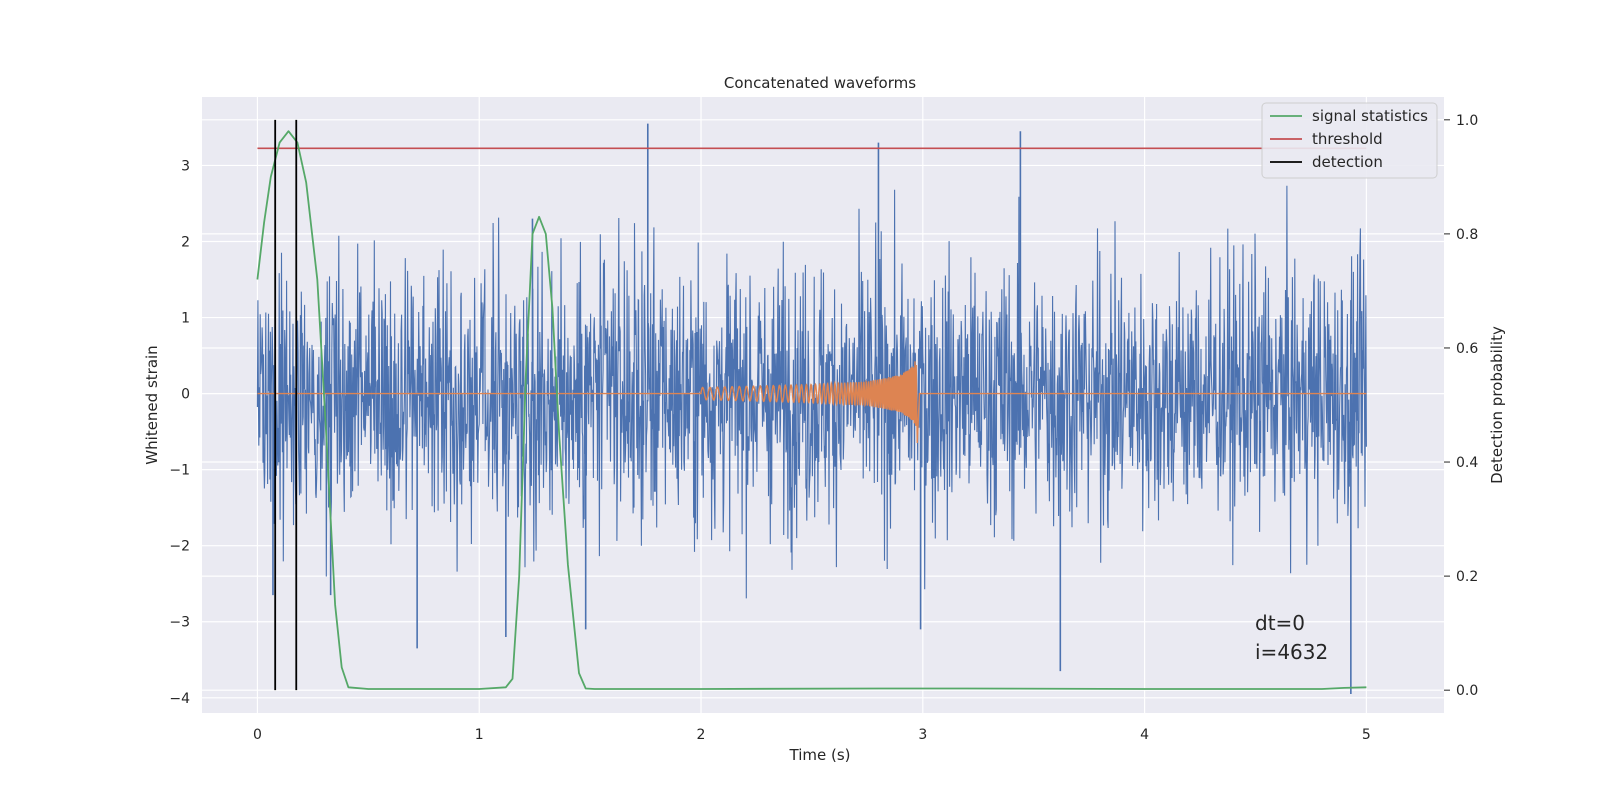 The image size is (1600, 800). I want to click on y-tick-label: −1, so click(179, 471).